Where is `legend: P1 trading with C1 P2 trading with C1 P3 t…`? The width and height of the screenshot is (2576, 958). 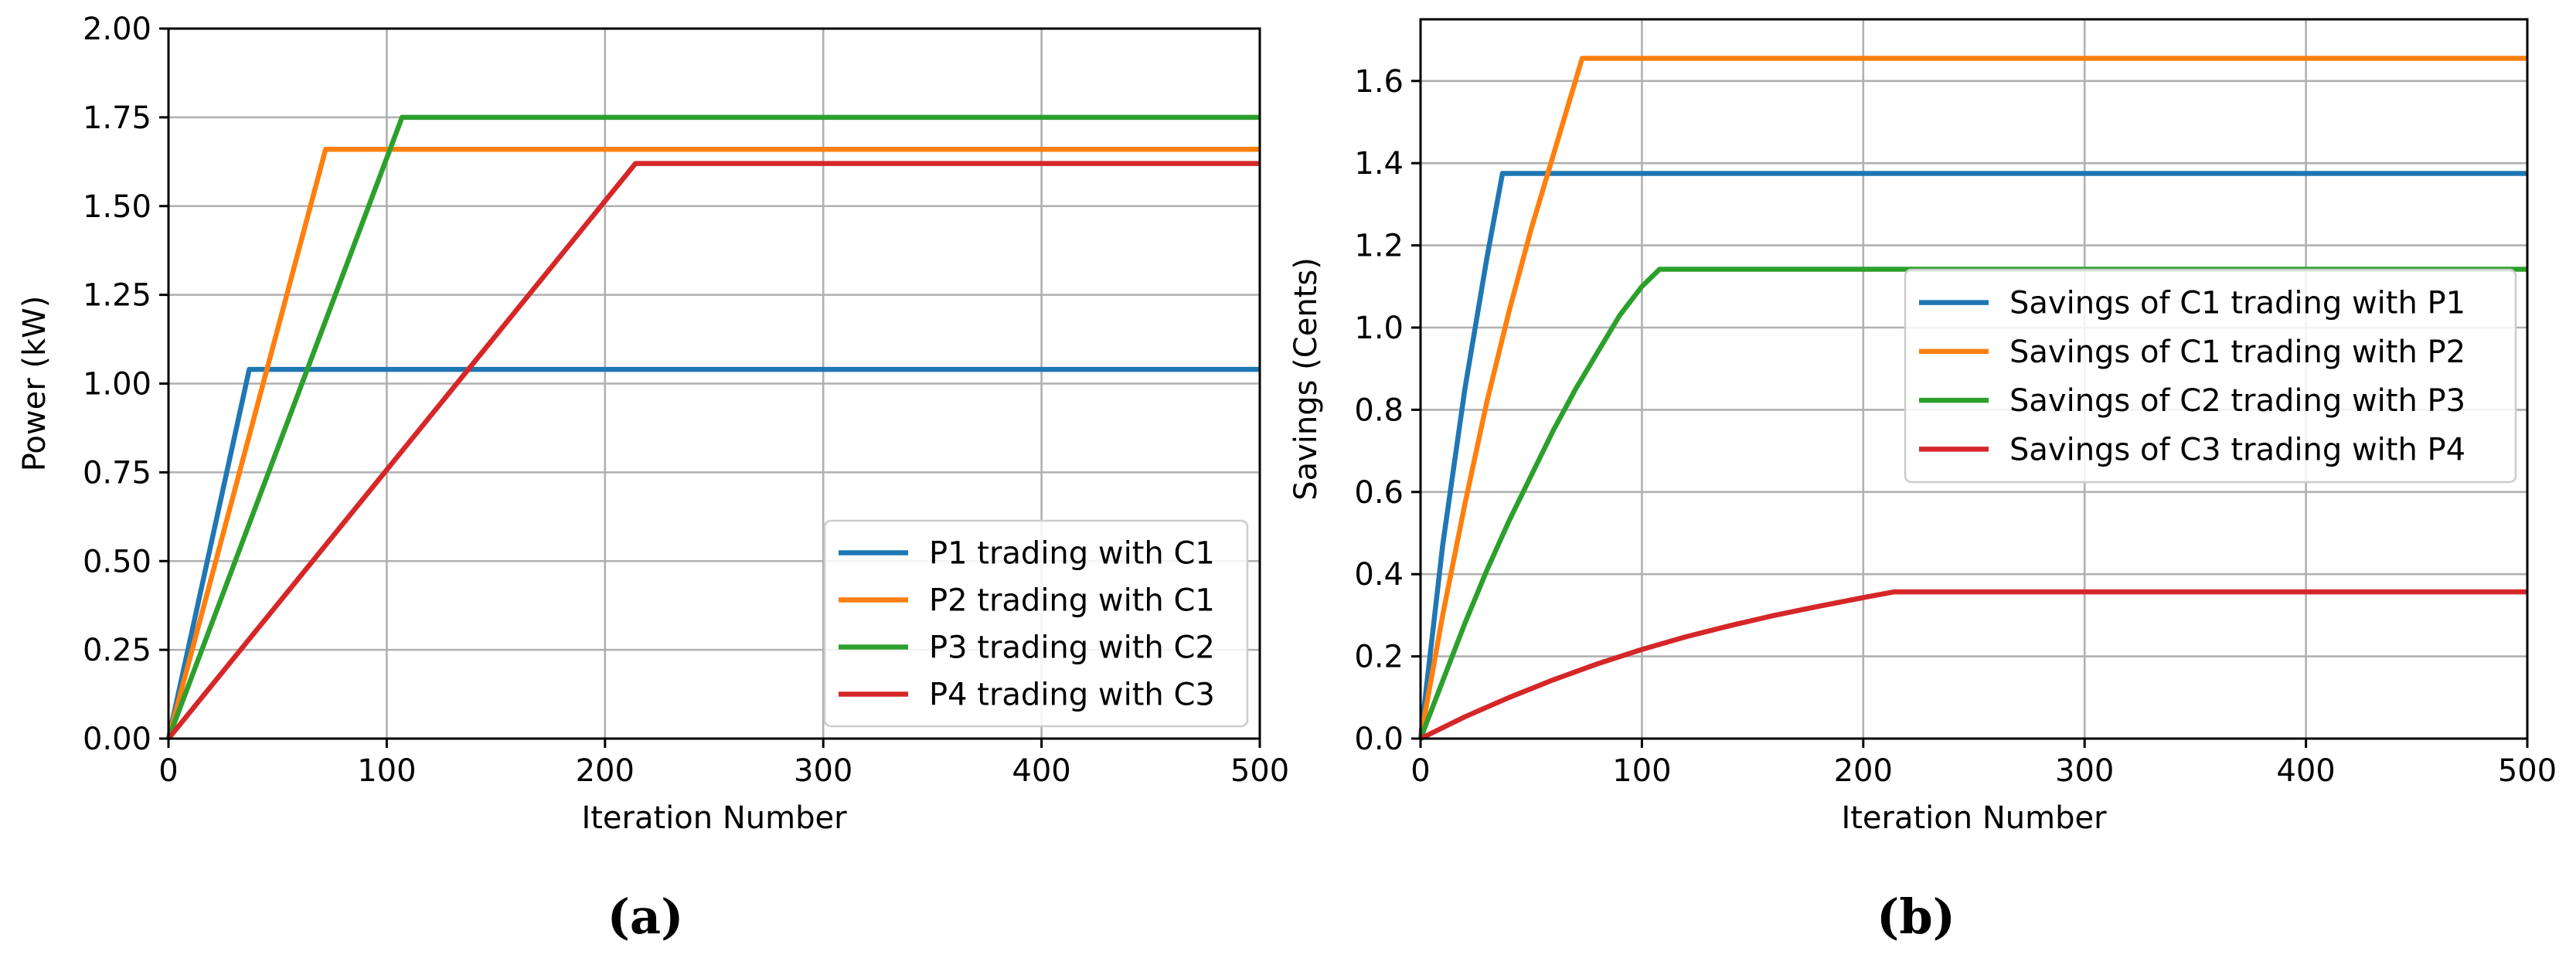 legend: P1 trading with C1 P2 trading with C1 P3 t… is located at coordinates (1036, 623).